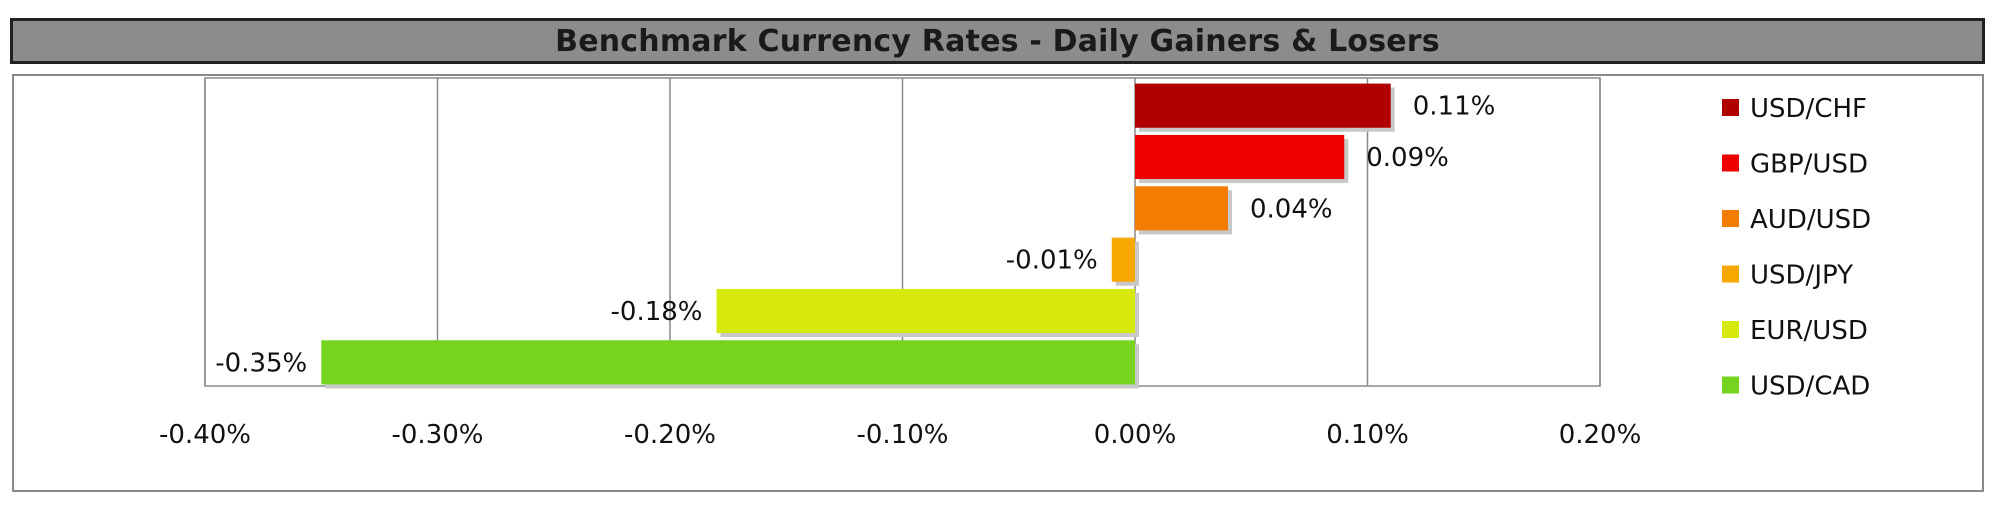  Describe the element at coordinates (1240, 157) in the screenshot. I see `bar-gbp-usd` at that location.